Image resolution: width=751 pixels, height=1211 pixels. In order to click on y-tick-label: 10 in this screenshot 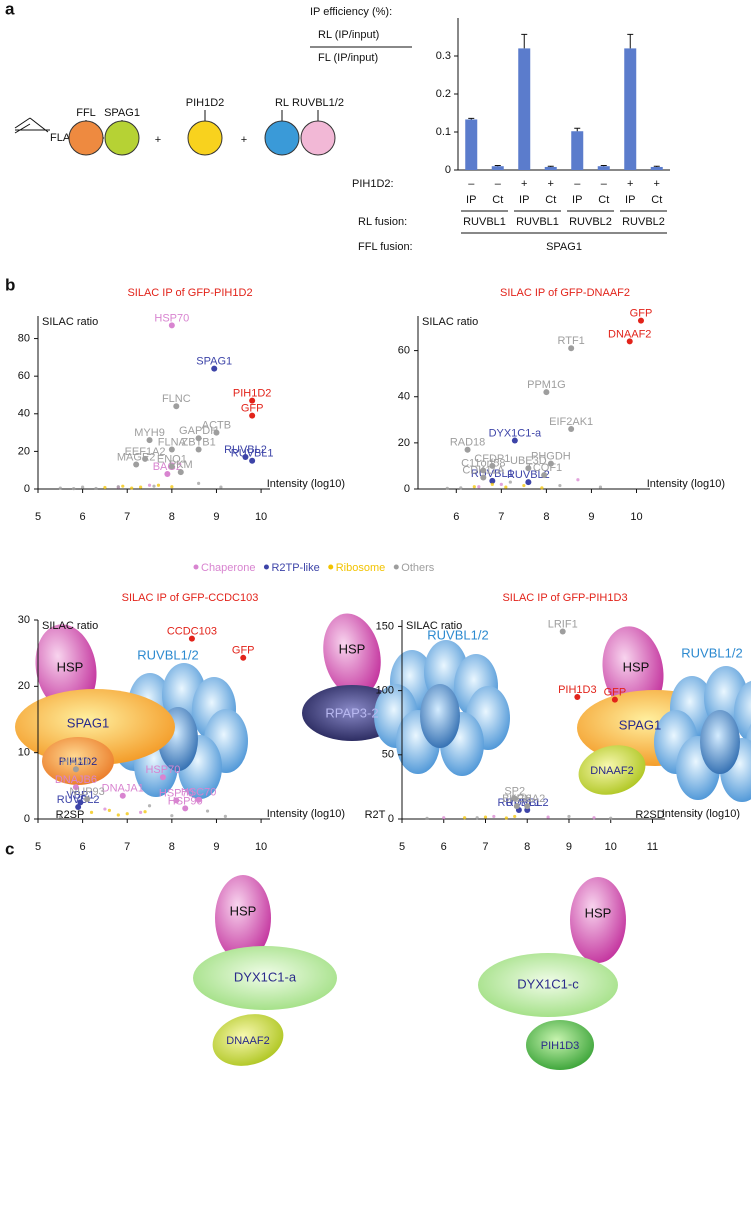, I will do `click(24, 753)`.